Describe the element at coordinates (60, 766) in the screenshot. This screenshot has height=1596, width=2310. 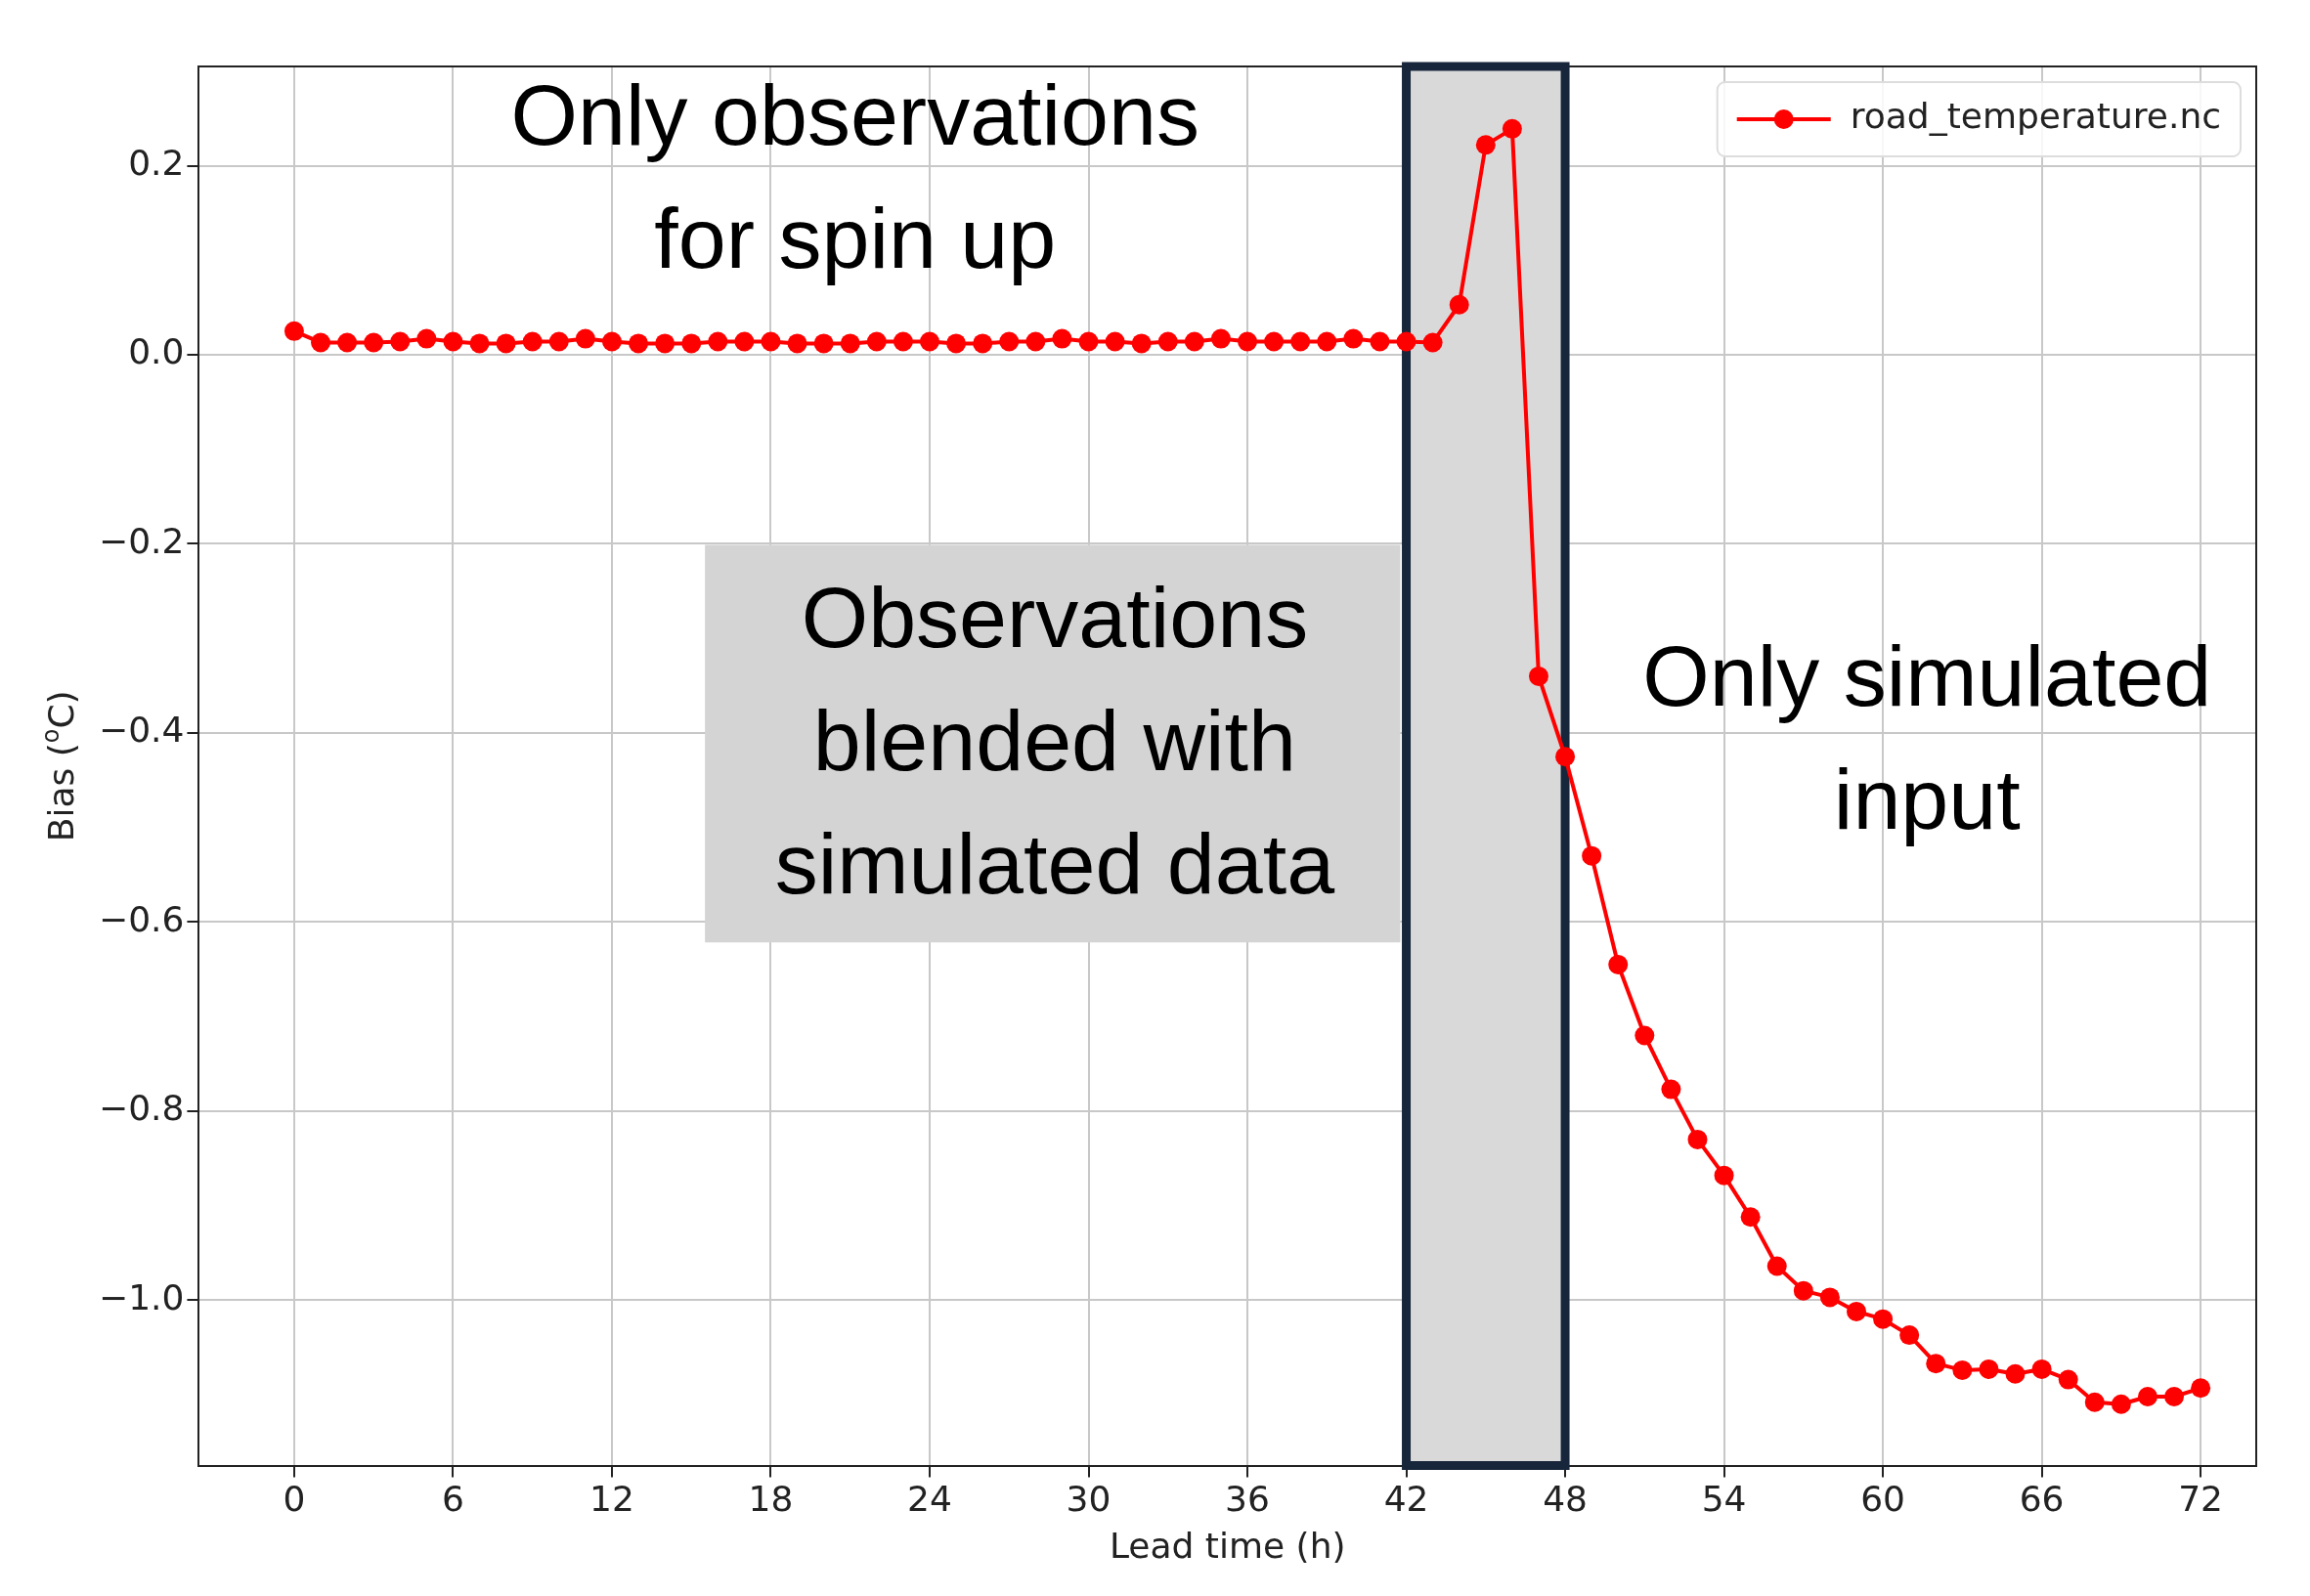
I see `y-axis-title: Bias (oC)` at that location.